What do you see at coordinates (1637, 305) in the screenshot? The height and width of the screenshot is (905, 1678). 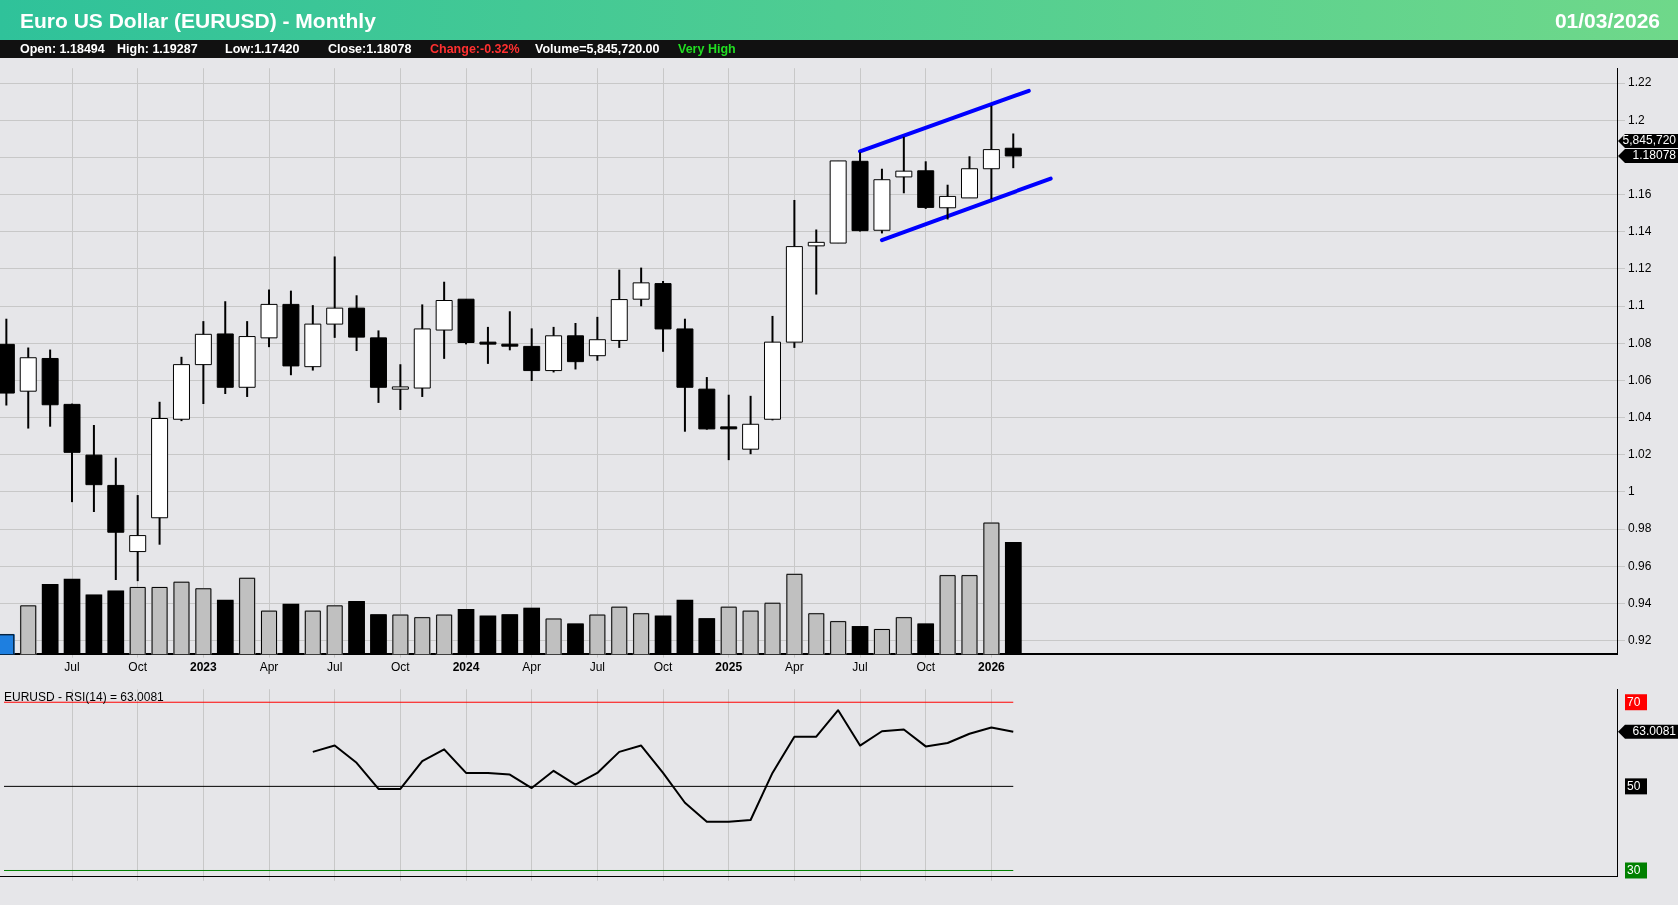 I see `y-tick-label: 1.1` at bounding box center [1637, 305].